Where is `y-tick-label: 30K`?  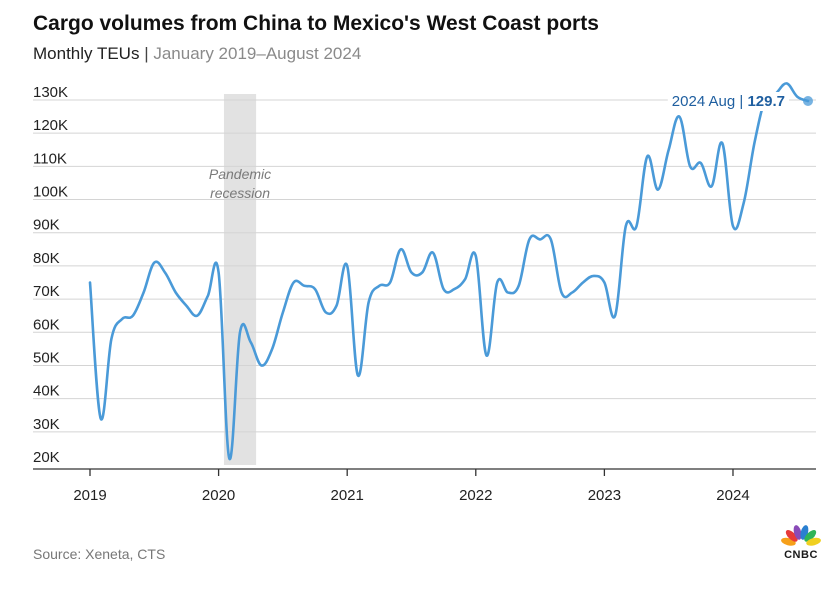
y-tick-label: 30K is located at coordinates (46, 424).